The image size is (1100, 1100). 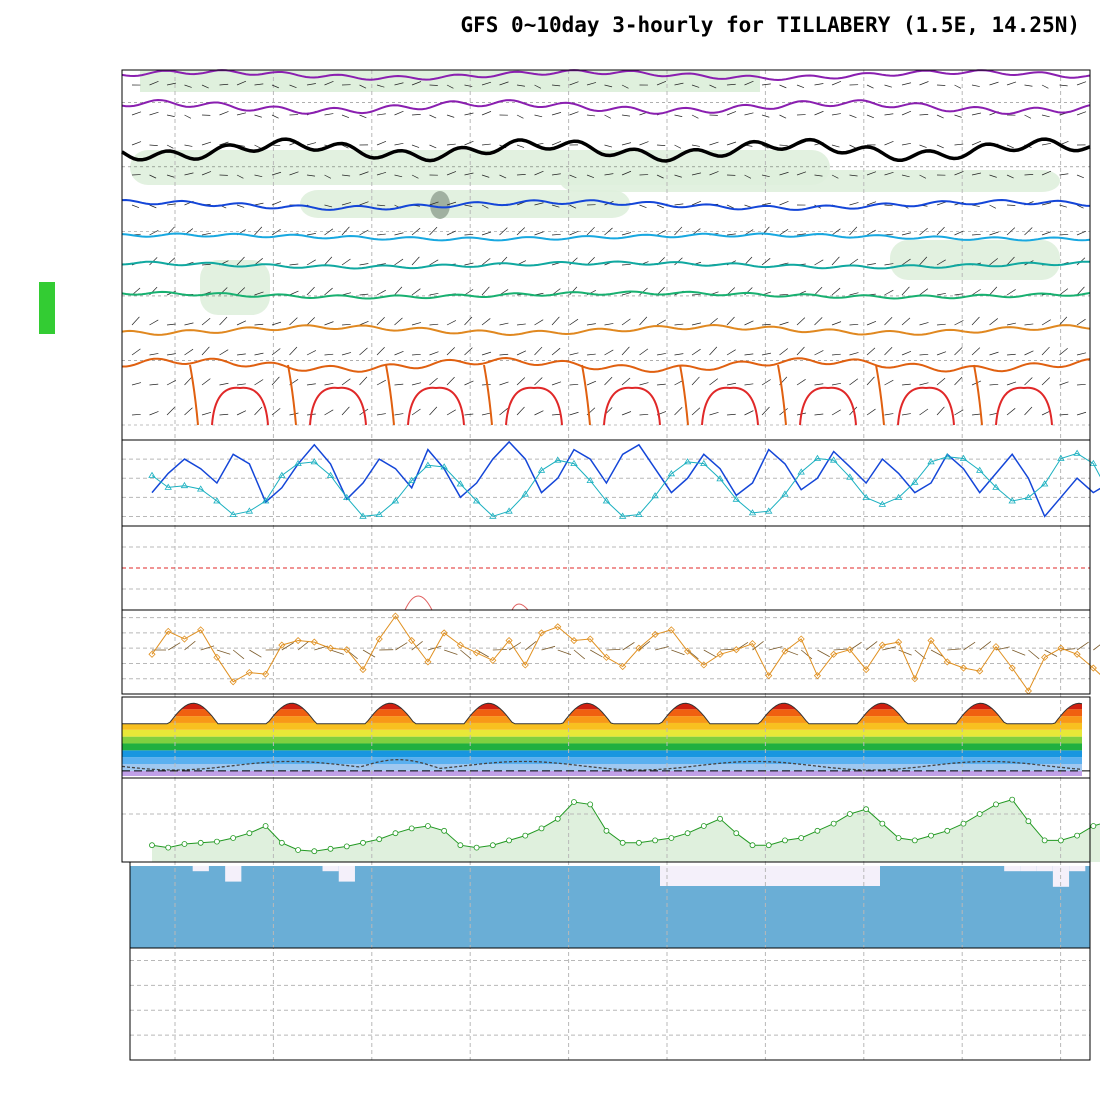 What do you see at coordinates (610, 1004) in the screenshot?
I see `panel-precip` at bounding box center [610, 1004].